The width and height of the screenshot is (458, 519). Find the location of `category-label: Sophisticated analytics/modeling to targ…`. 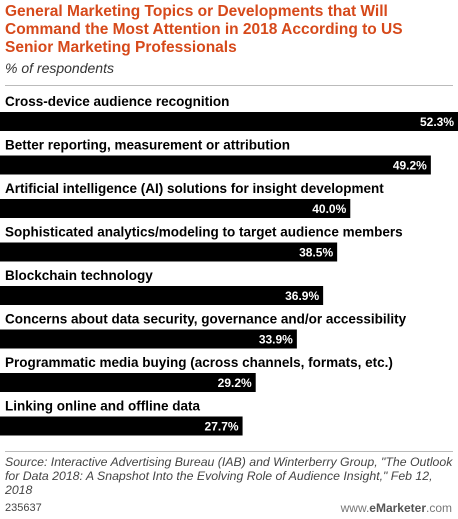

category-label: Sophisticated analytics/modeling to targ… is located at coordinates (204, 232).